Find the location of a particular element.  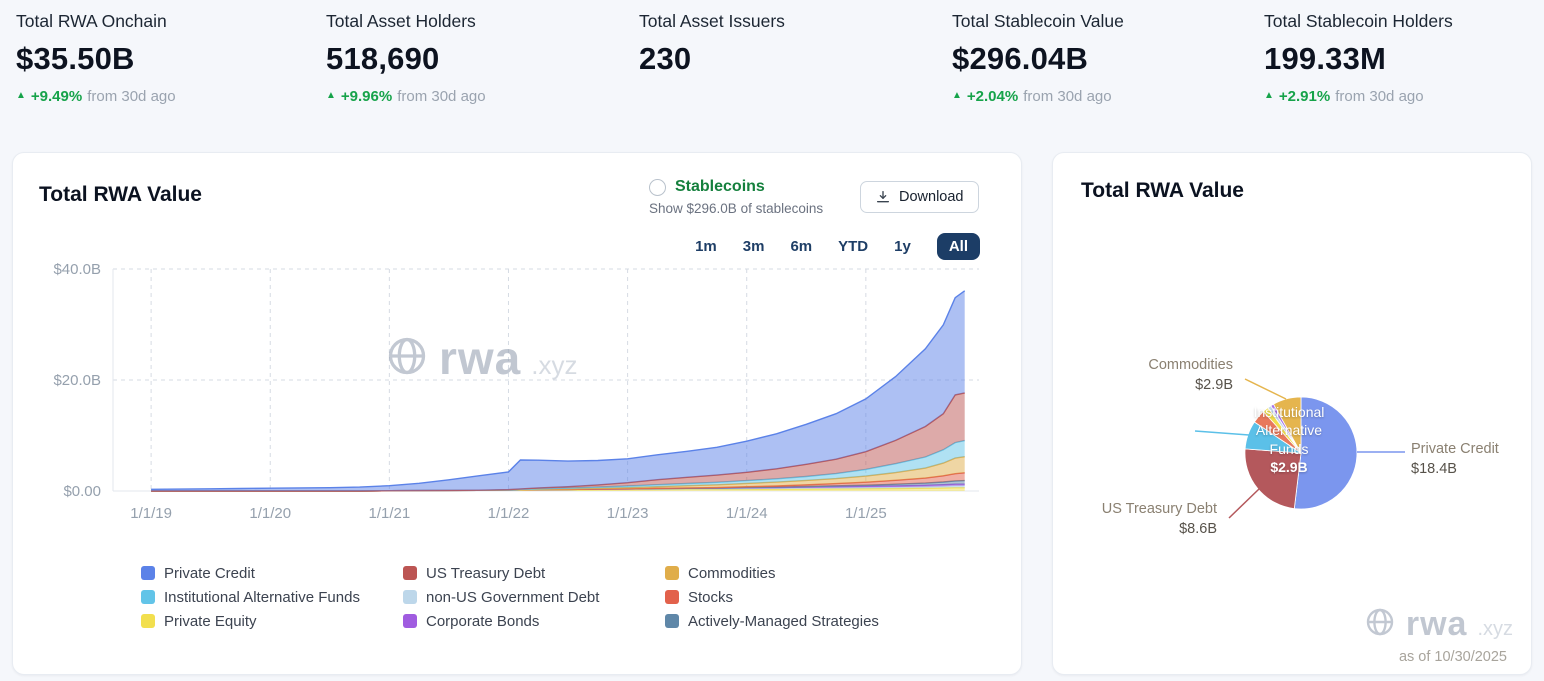

stat-change is located at coordinates (795, 96).